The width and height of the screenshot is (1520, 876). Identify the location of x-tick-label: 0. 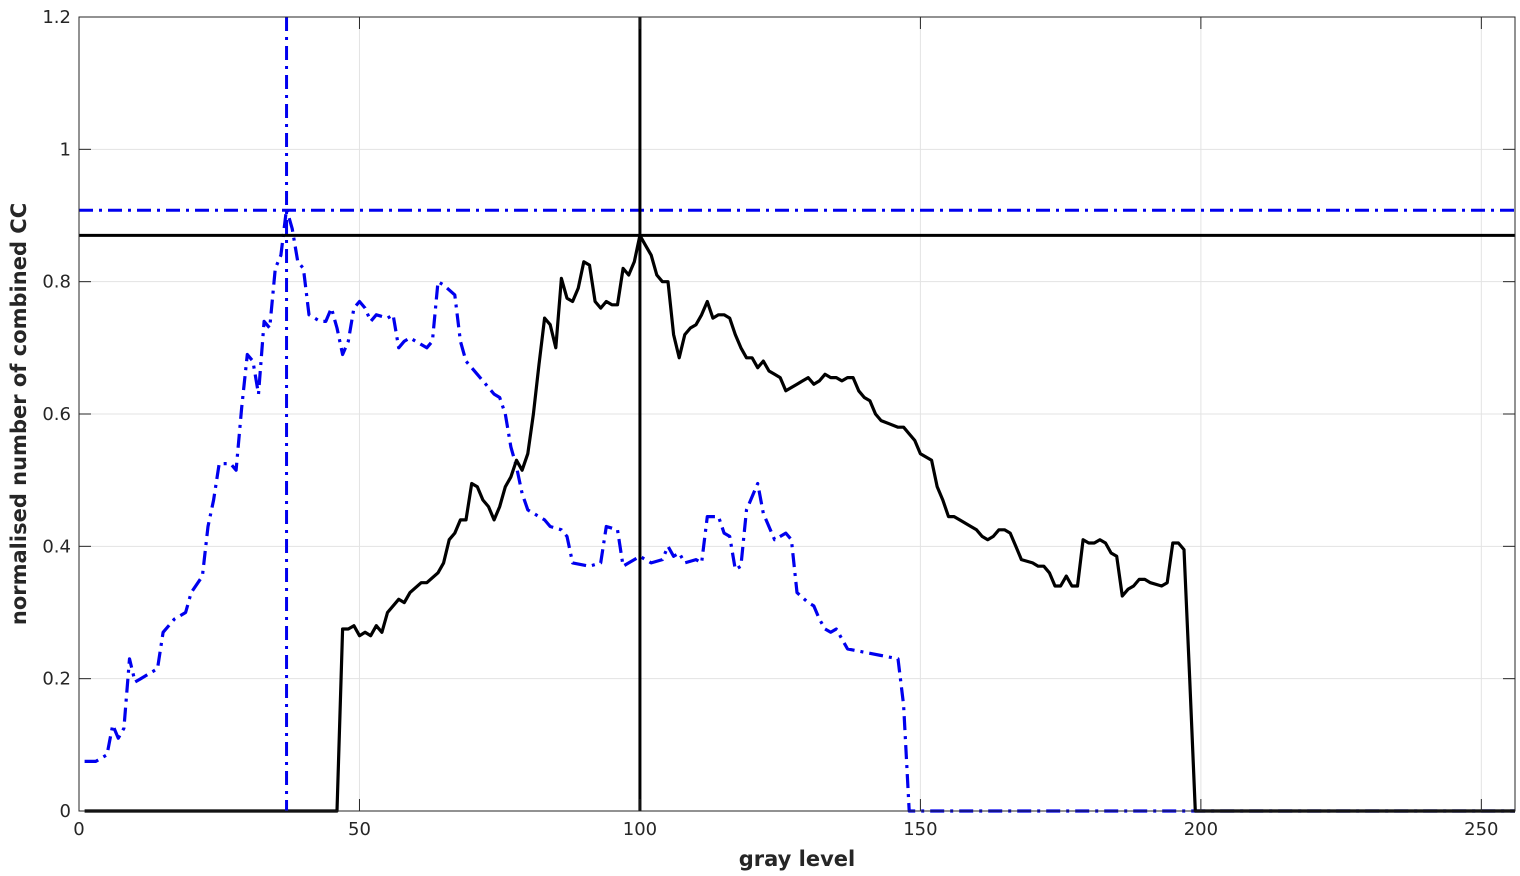
(78, 829).